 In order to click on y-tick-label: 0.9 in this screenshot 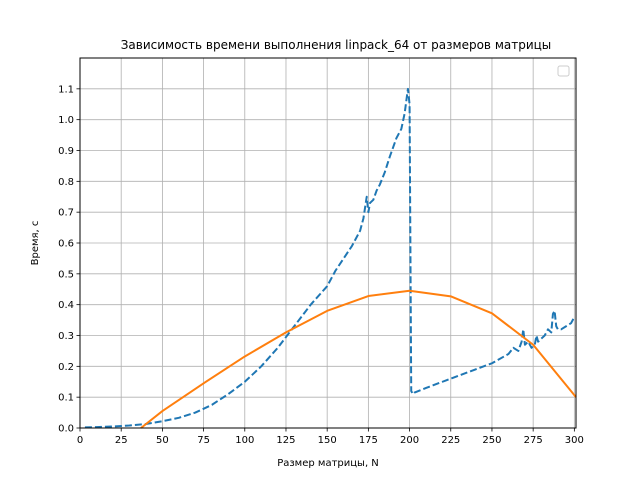, I will do `click(66, 151)`.